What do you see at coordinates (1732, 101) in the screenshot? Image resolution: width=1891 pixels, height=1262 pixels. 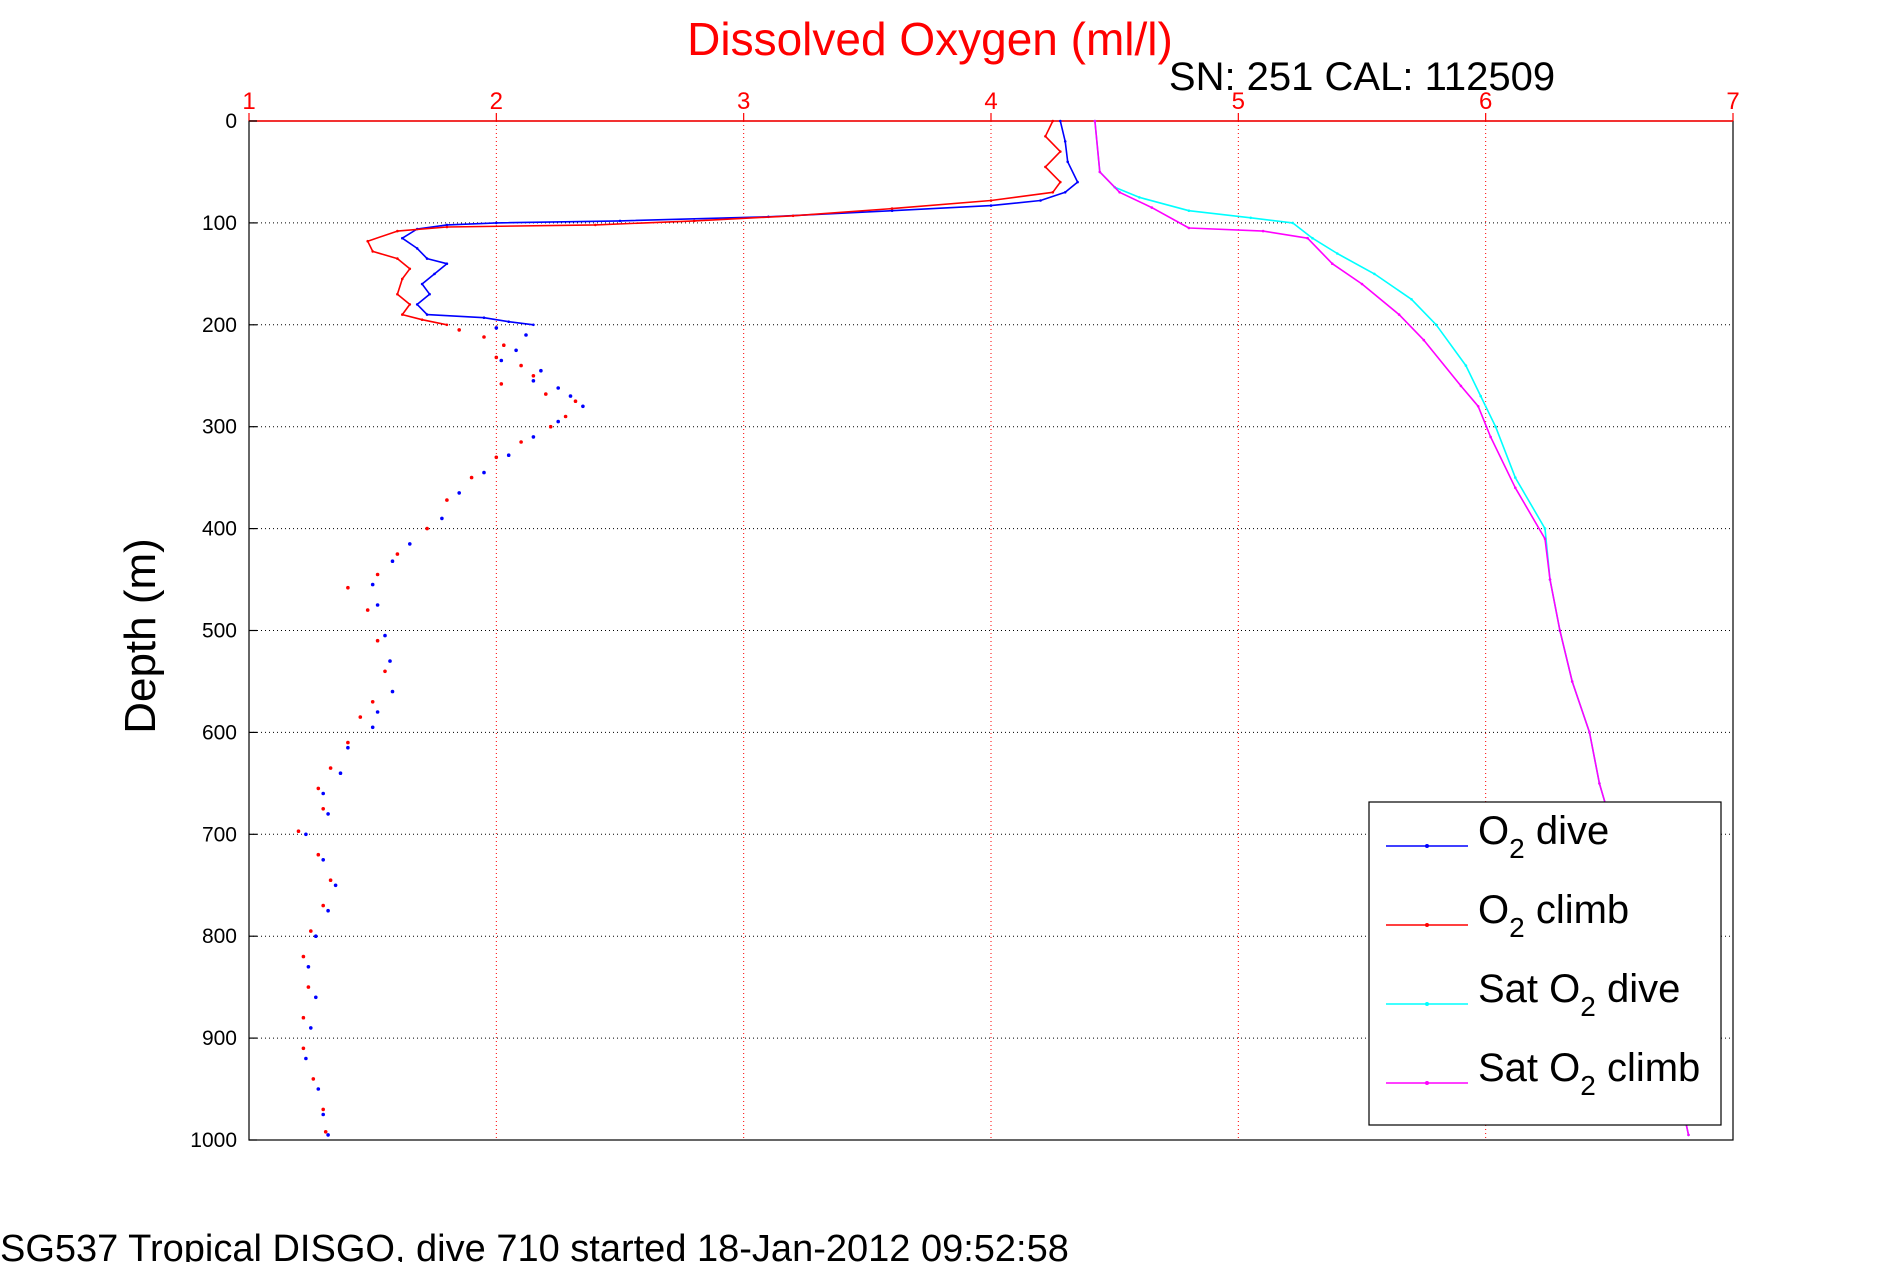 I see `x-tick-label: 7` at bounding box center [1732, 101].